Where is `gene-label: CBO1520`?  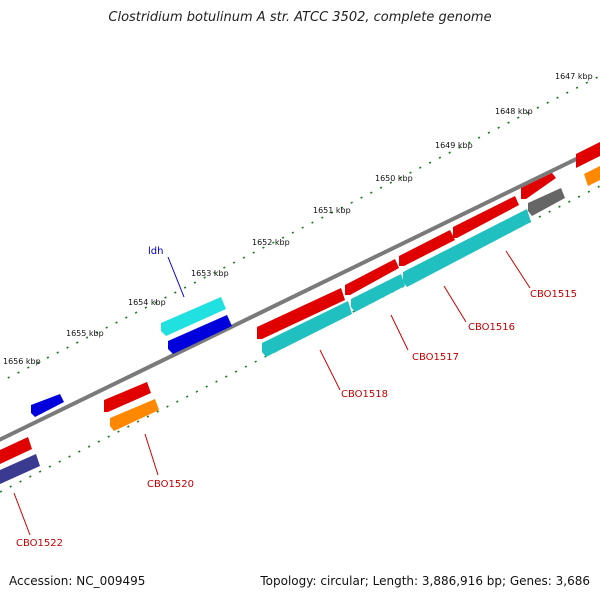 gene-label: CBO1520 is located at coordinates (170, 484).